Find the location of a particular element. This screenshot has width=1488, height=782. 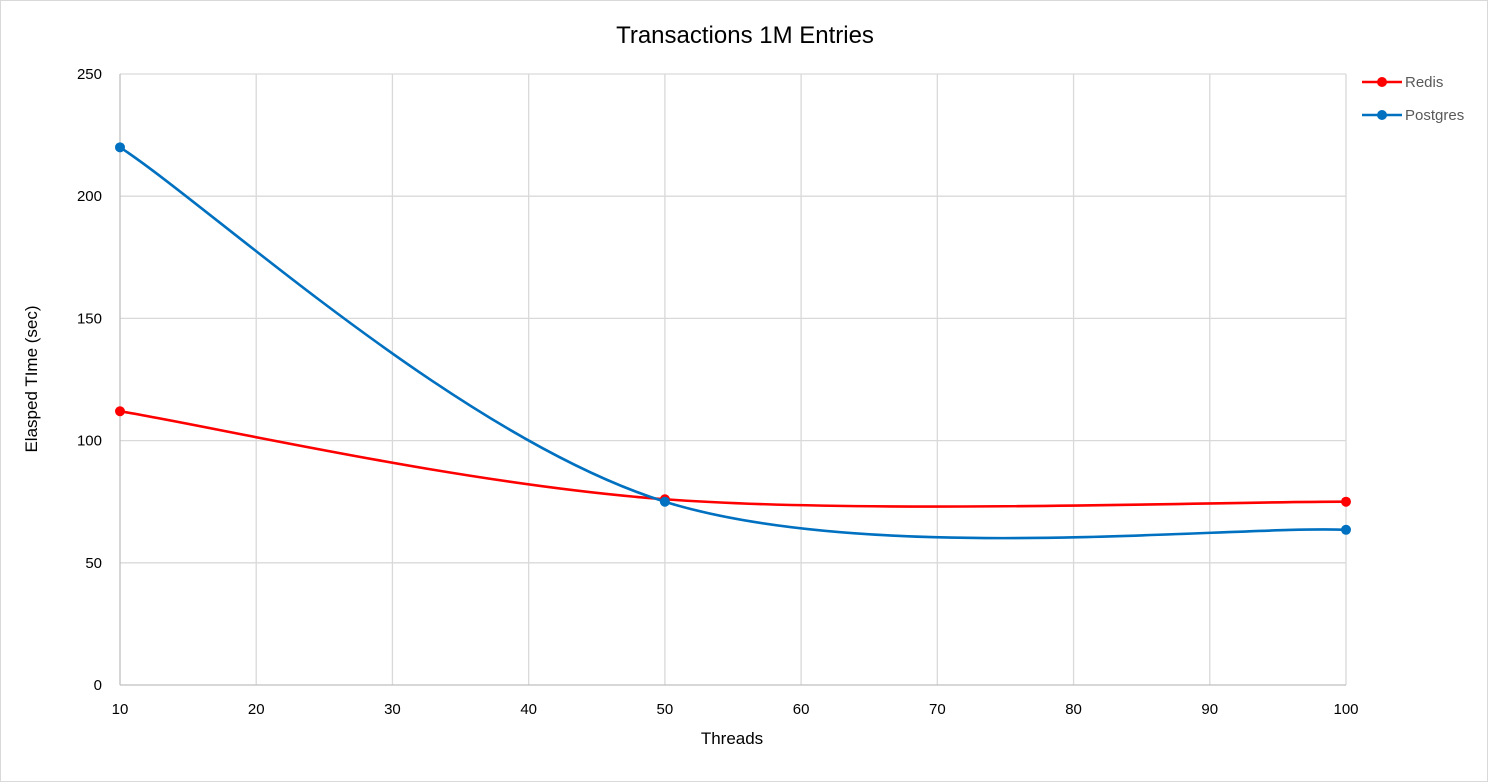

x-axis-label: Threads is located at coordinates (732, 738).